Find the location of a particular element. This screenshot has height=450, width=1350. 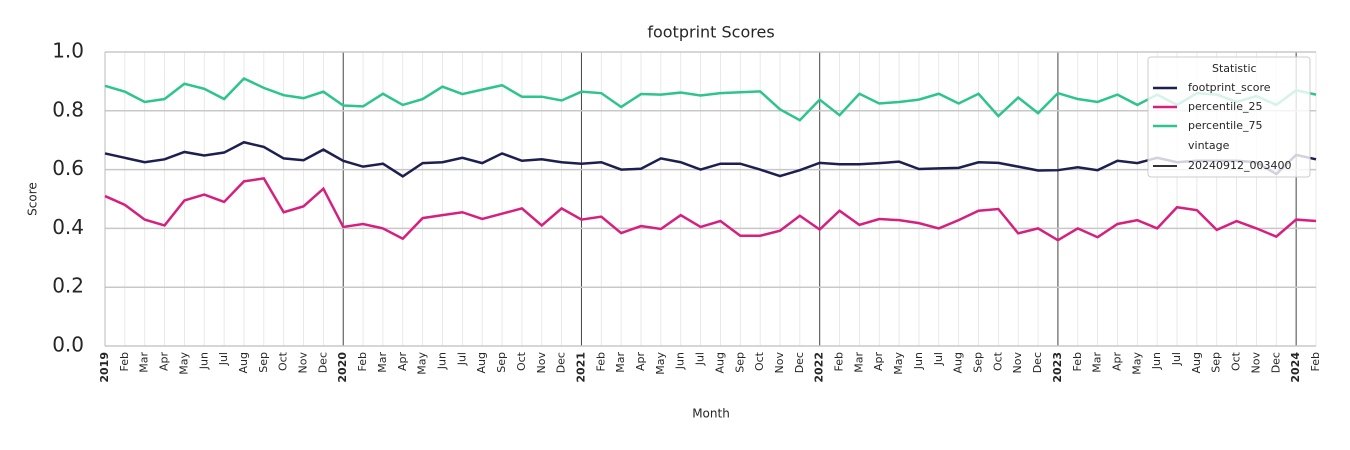

y-axis-label: Score is located at coordinates (33, 199).